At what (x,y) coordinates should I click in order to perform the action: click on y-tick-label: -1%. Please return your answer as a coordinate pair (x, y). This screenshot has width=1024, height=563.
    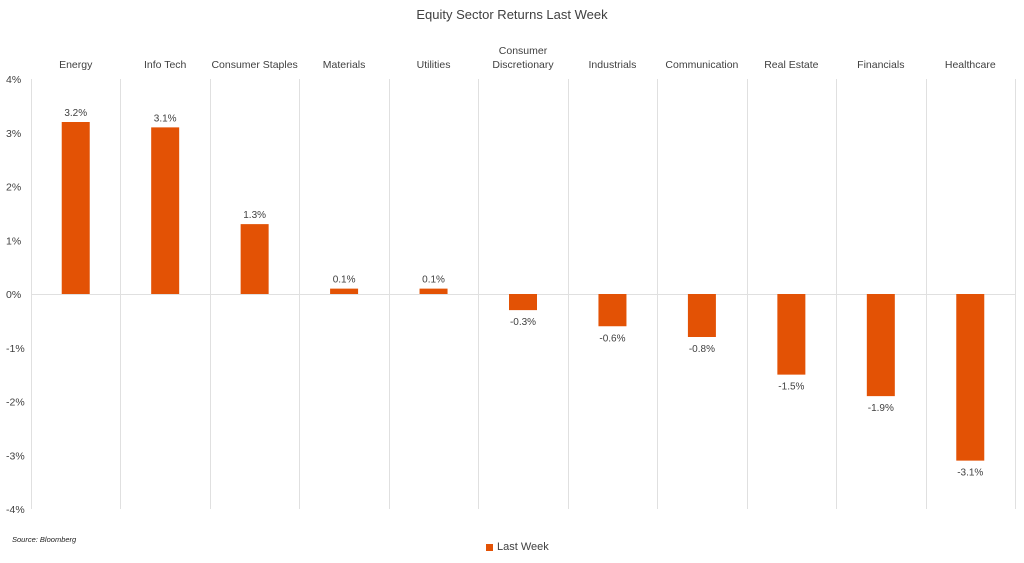
    Looking at the image, I should click on (15, 349).